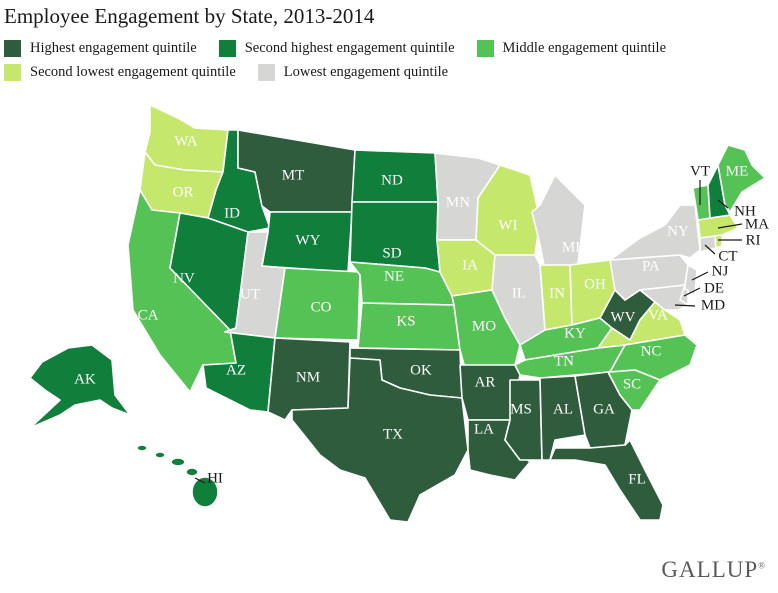  I want to click on label-NE: NE, so click(394, 276).